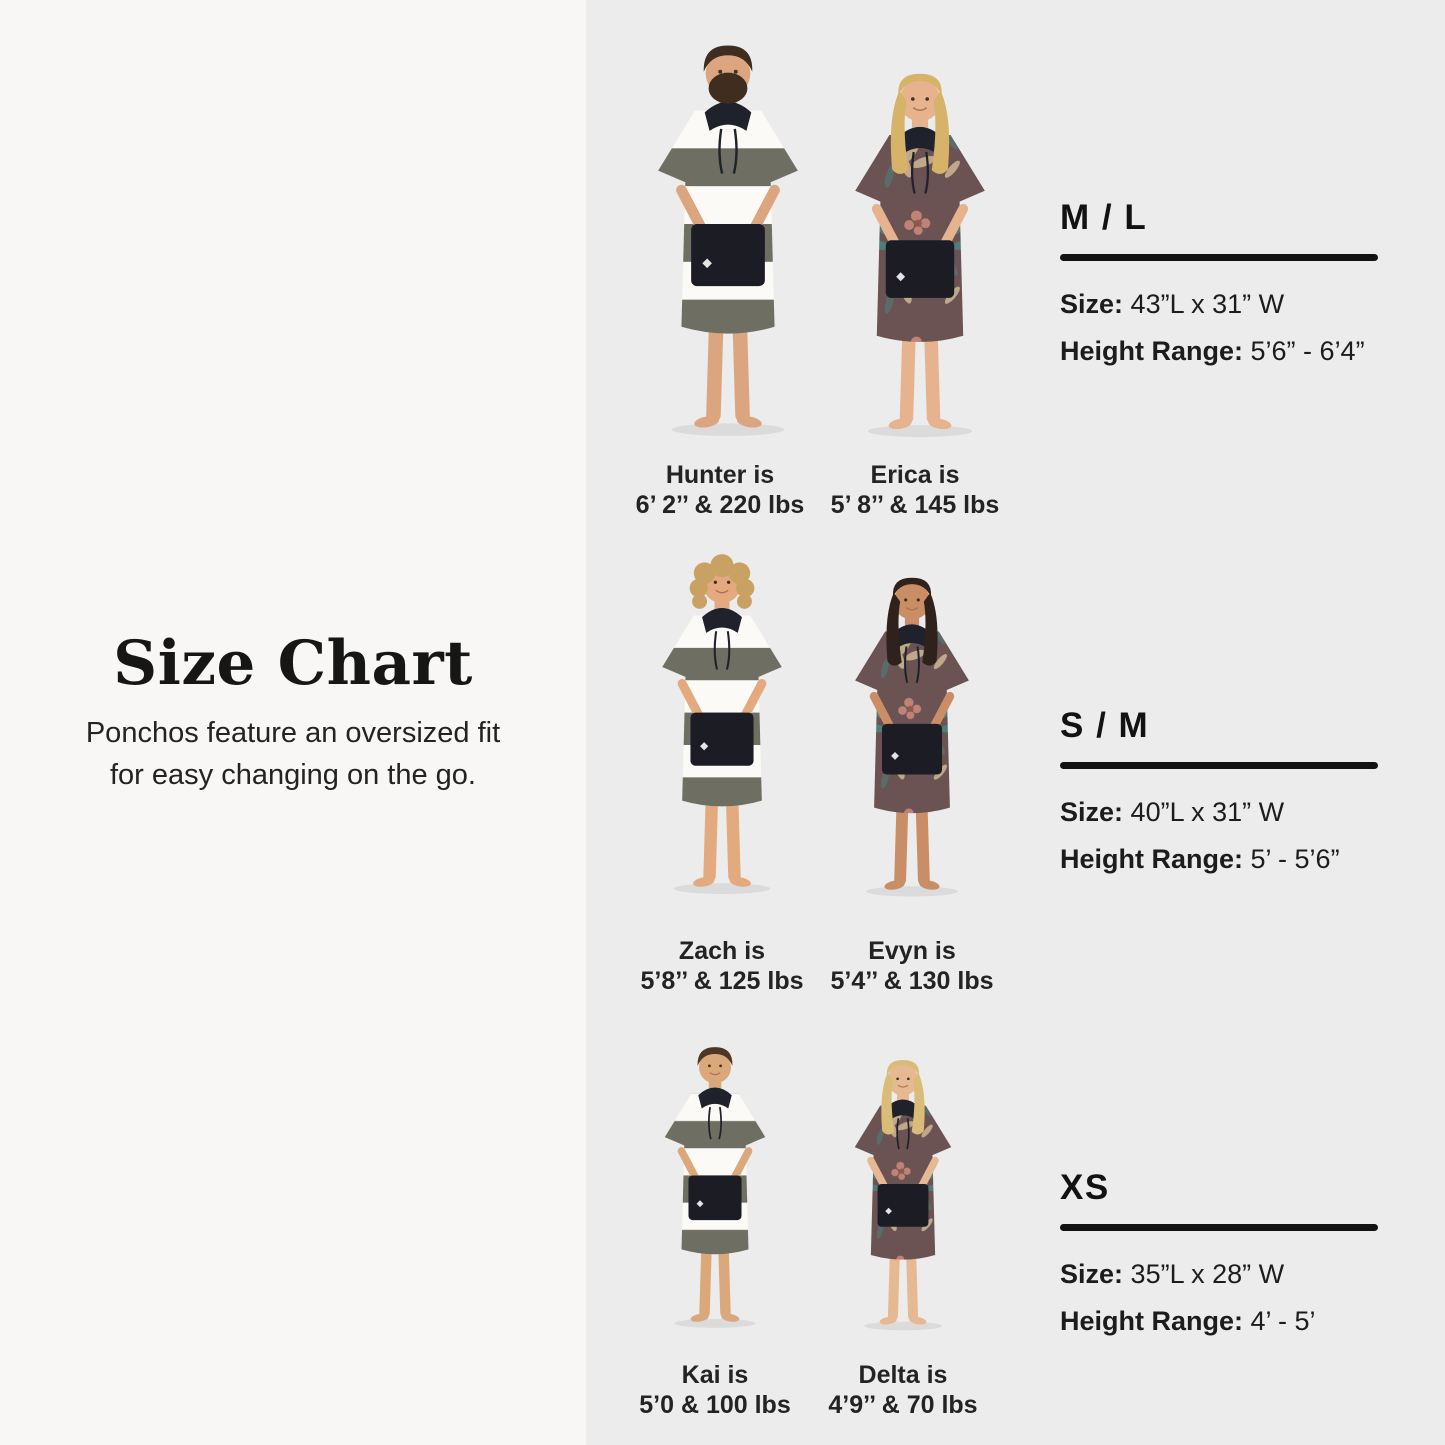  I want to click on page-title: Size Chart, so click(293, 663).